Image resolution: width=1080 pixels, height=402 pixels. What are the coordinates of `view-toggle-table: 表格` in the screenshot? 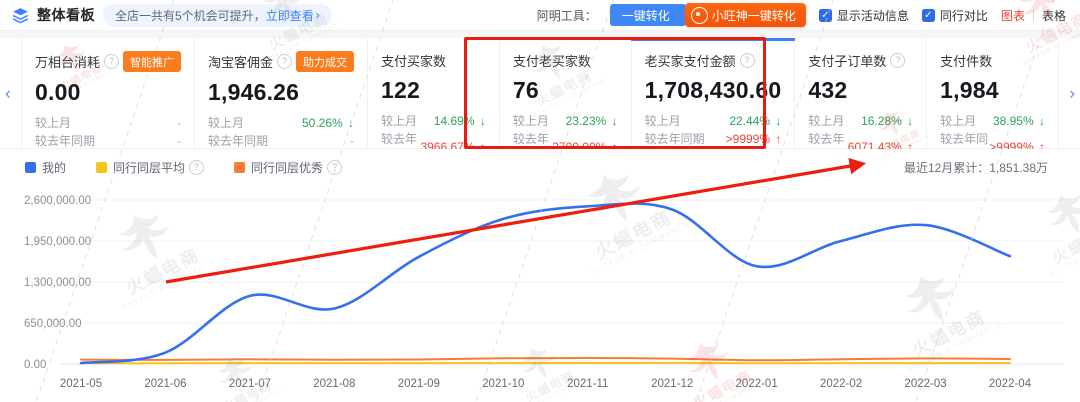 It's located at (1053, 15).